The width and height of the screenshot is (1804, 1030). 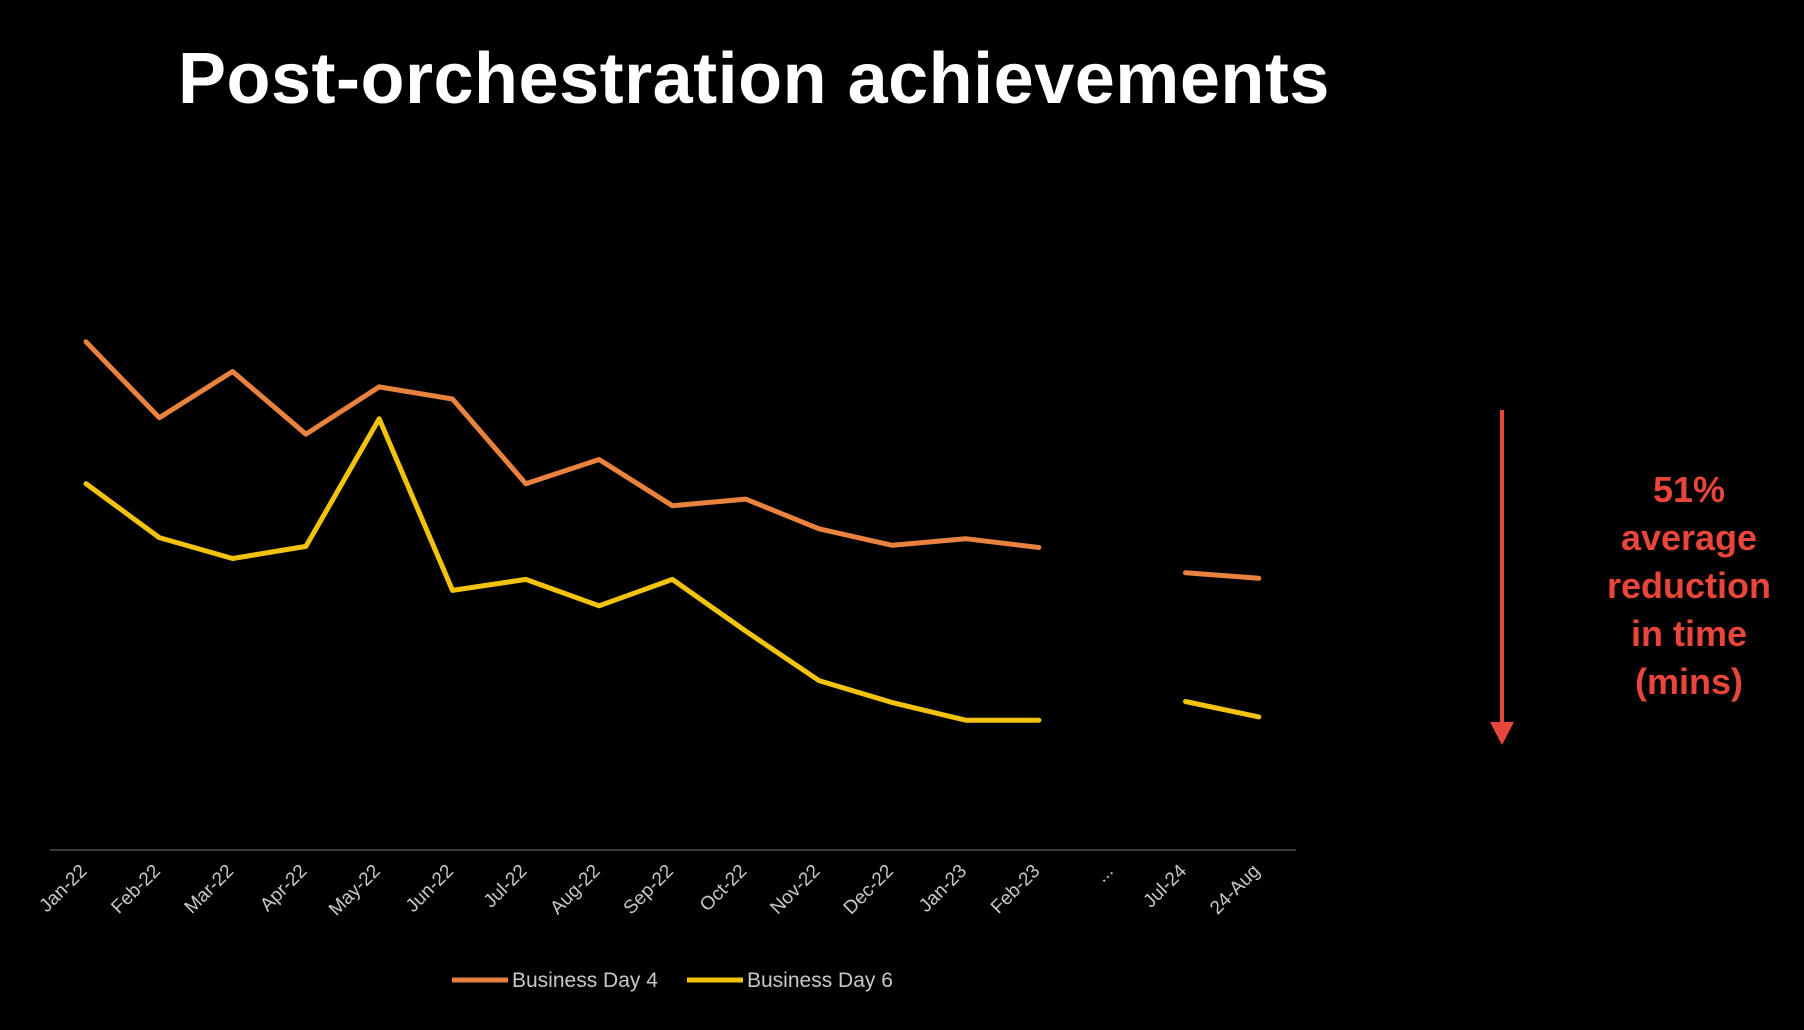 What do you see at coordinates (1689, 537) in the screenshot?
I see `annotation-line-2: average` at bounding box center [1689, 537].